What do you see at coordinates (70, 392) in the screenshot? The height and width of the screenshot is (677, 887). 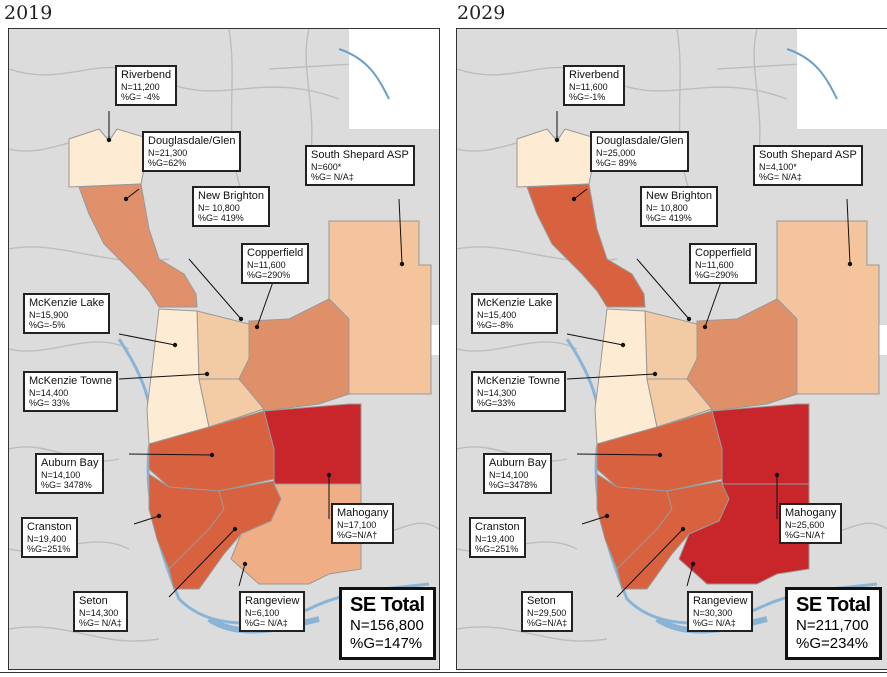 I see `label-mckenzie-towne: McKenzie Towne N=14,400 %G= 33%` at bounding box center [70, 392].